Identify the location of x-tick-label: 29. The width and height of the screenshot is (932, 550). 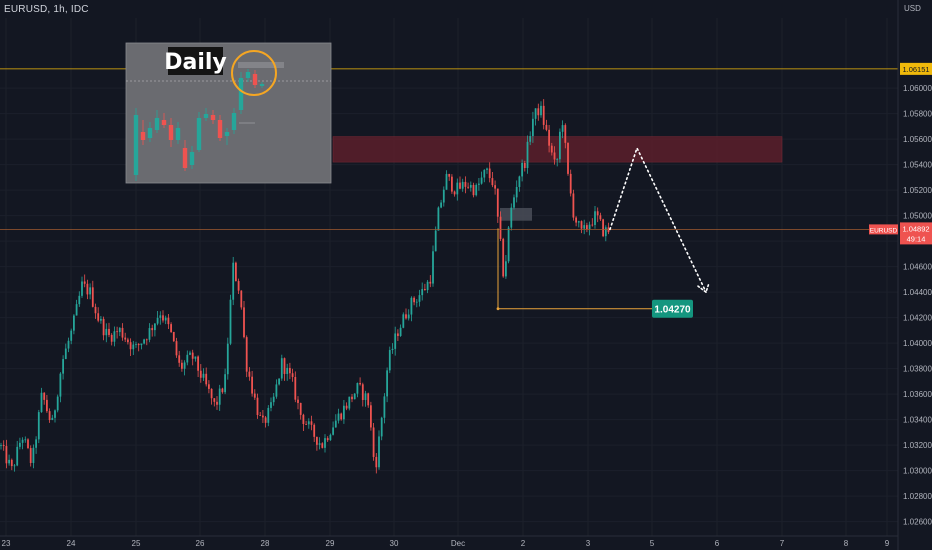
(330, 543).